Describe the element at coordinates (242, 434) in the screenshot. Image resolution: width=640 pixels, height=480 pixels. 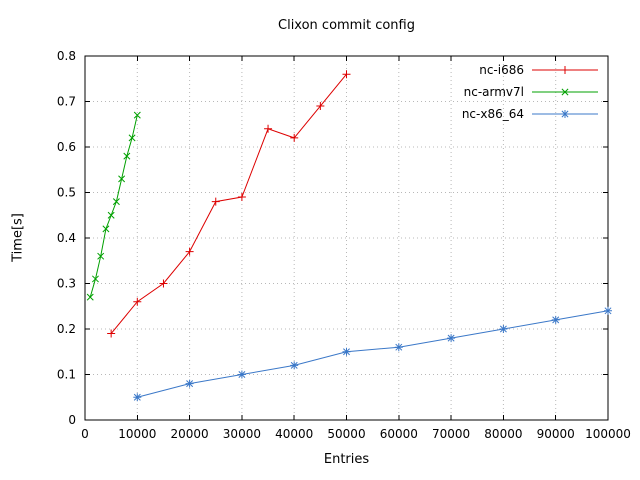
I see `x-tick-label: 30000` at that location.